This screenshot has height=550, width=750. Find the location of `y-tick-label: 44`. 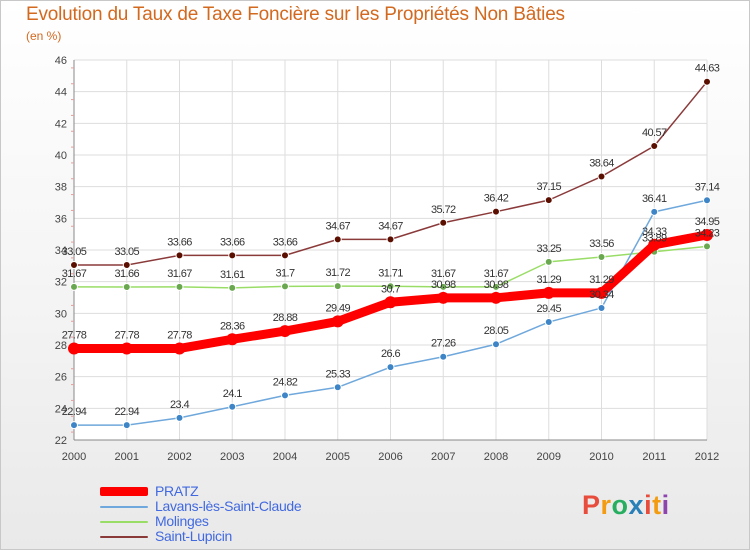

y-tick-label: 44 is located at coordinates (61, 93).